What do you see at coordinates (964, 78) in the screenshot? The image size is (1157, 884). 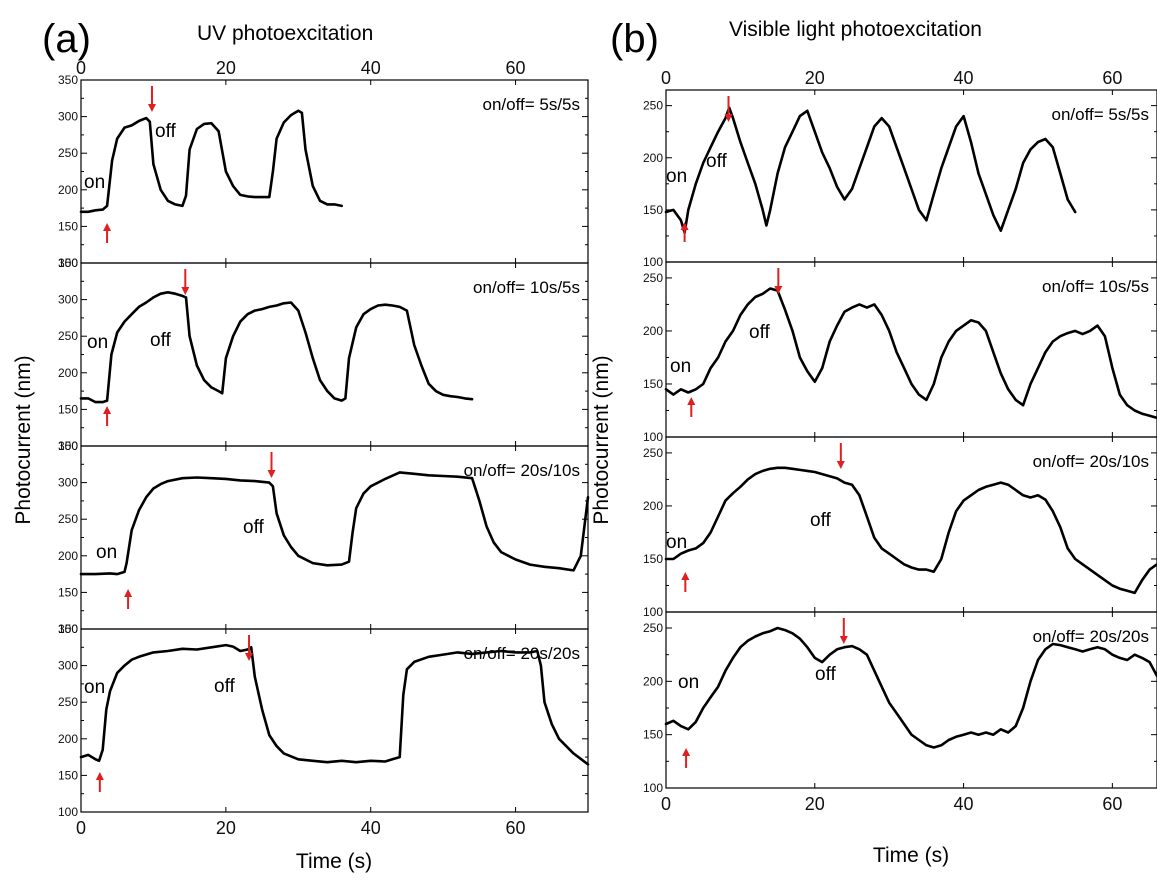 I see `x-top-tick-label: 40` at bounding box center [964, 78].